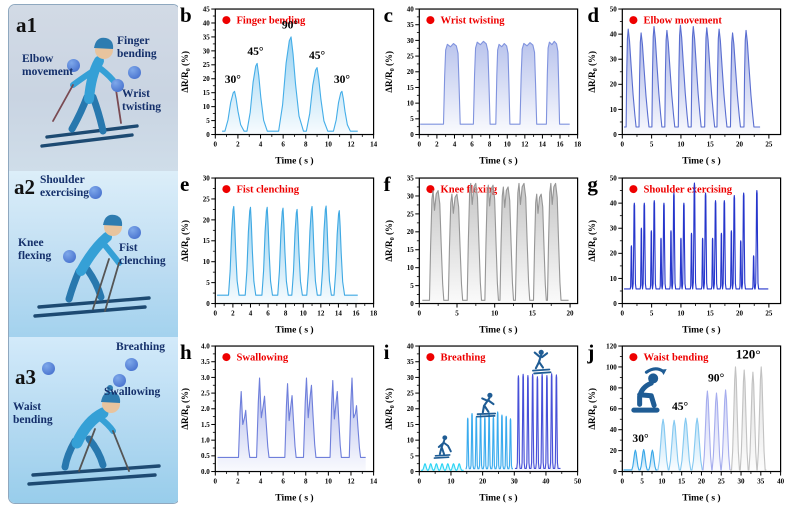 The width and height of the screenshot is (789, 506). I want to click on sensor-dot-knee, so click(69, 256).